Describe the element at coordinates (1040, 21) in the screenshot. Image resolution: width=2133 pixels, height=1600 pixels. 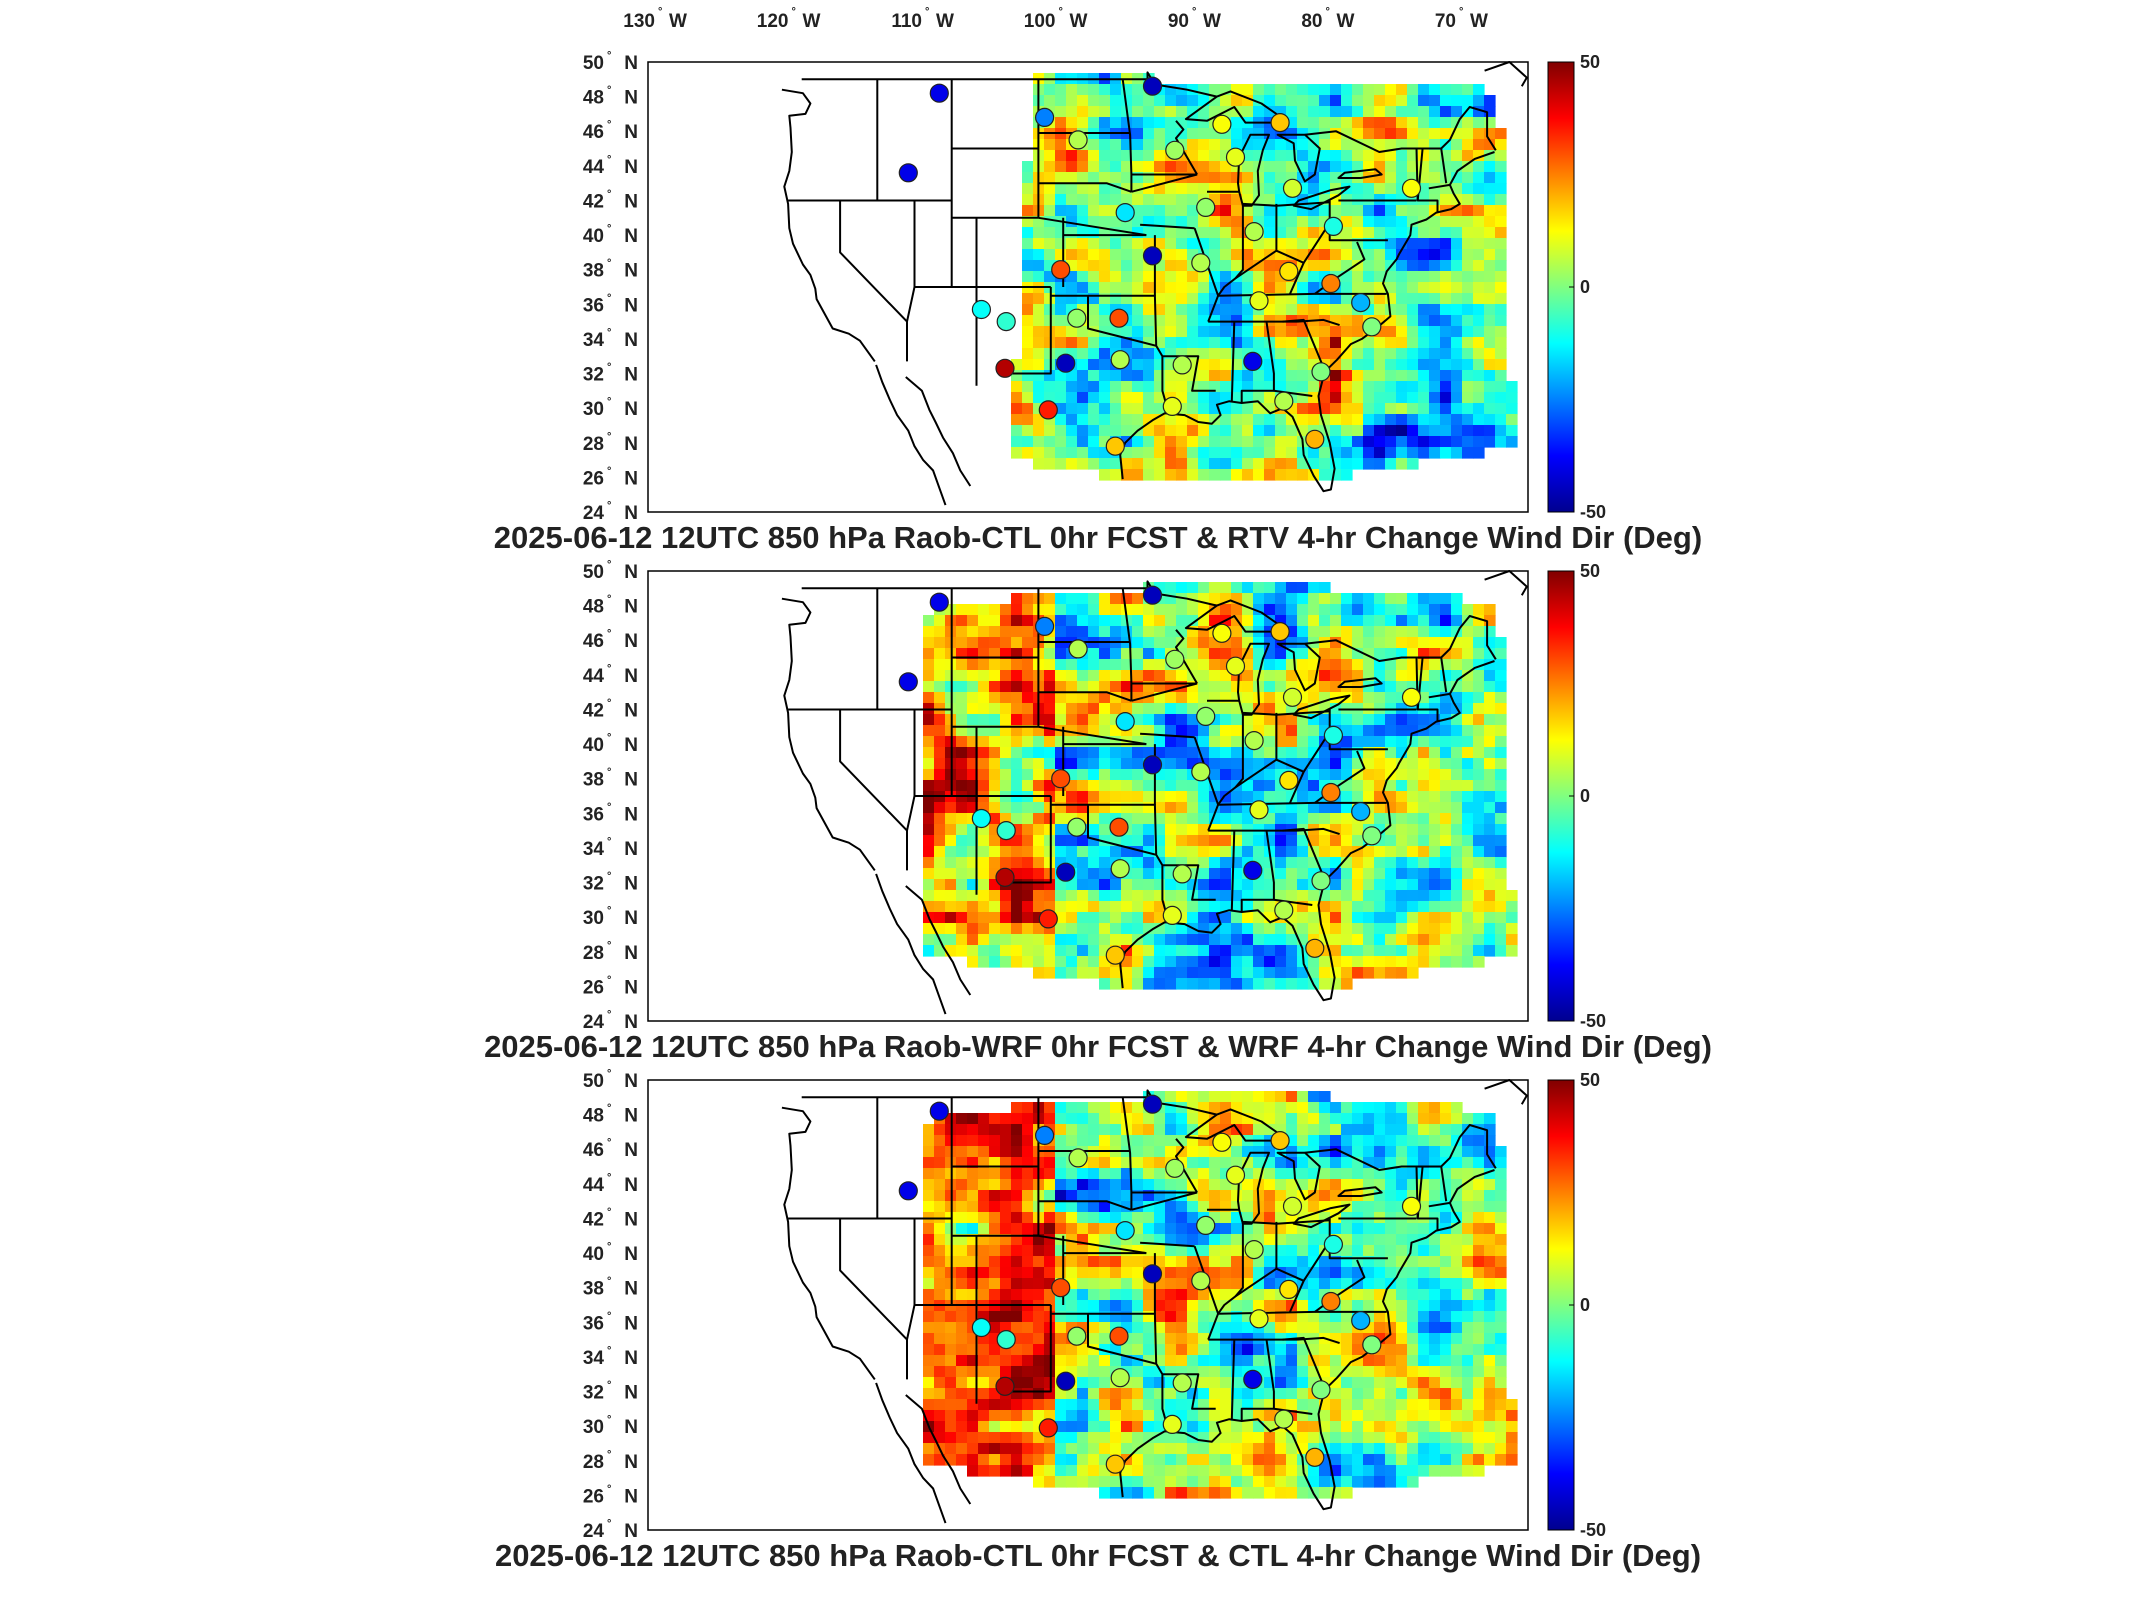
I see `svg-text: 100` at that location.